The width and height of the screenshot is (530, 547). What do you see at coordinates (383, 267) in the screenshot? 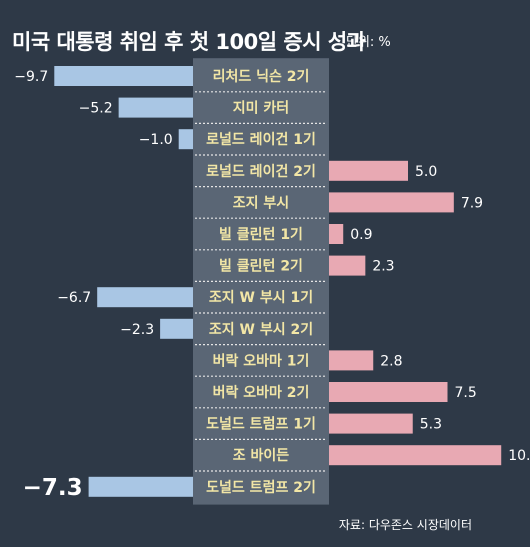
I see `value-label: 2.3` at bounding box center [383, 267].